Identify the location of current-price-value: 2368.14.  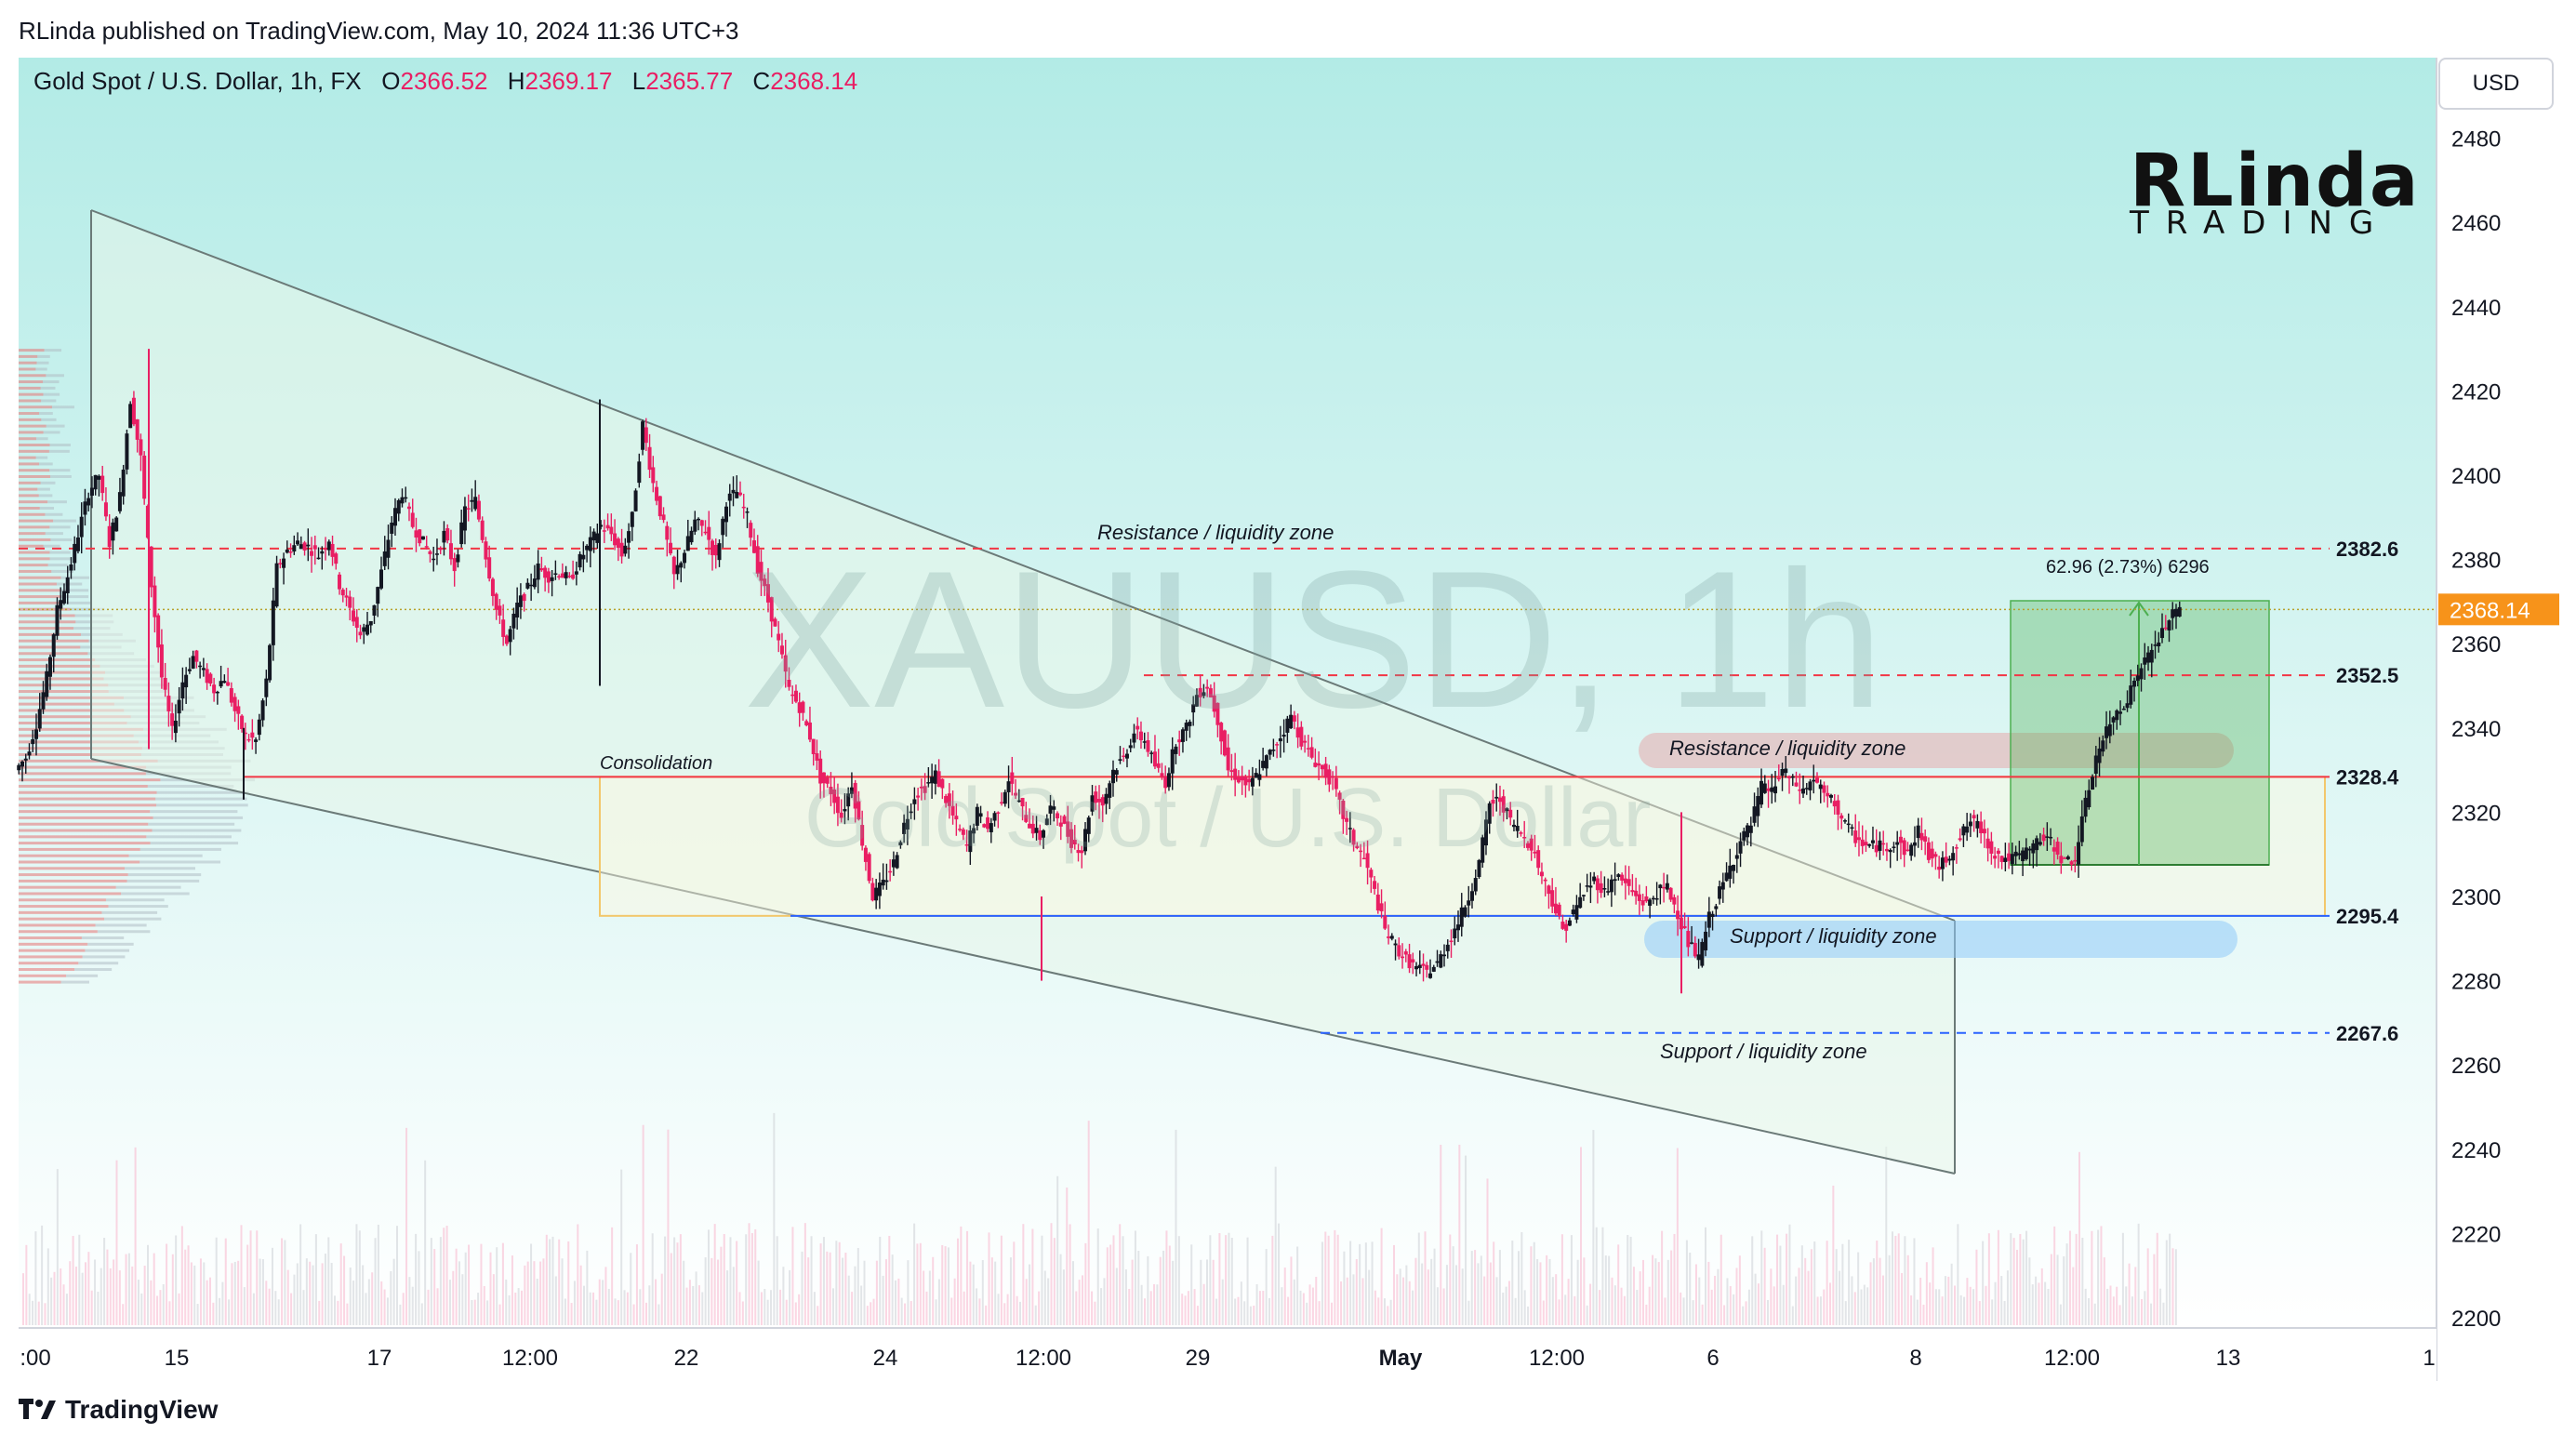
(2490, 610).